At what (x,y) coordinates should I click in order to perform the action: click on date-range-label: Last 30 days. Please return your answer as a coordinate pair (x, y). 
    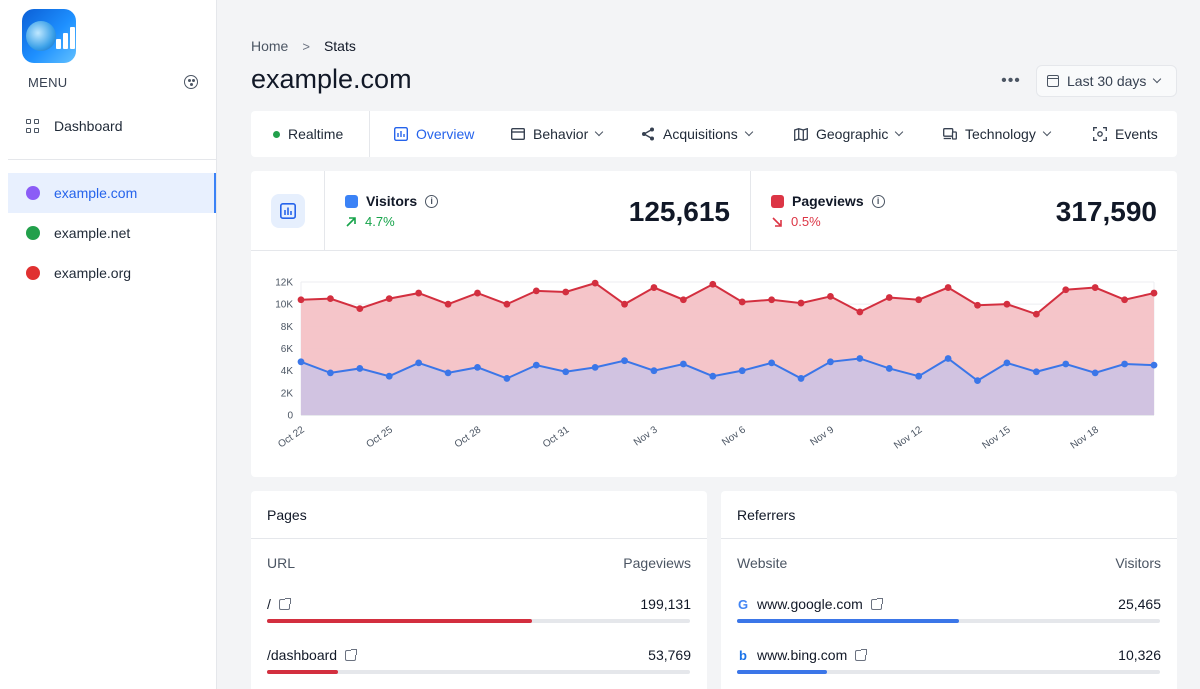
    Looking at the image, I should click on (1107, 81).